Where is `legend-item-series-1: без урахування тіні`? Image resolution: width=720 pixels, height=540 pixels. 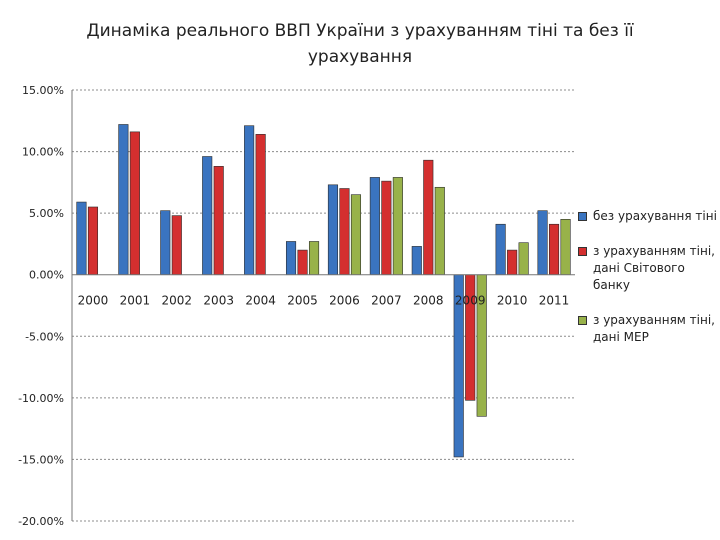
legend-item-series-1: без урахування тіні is located at coordinates (648, 216).